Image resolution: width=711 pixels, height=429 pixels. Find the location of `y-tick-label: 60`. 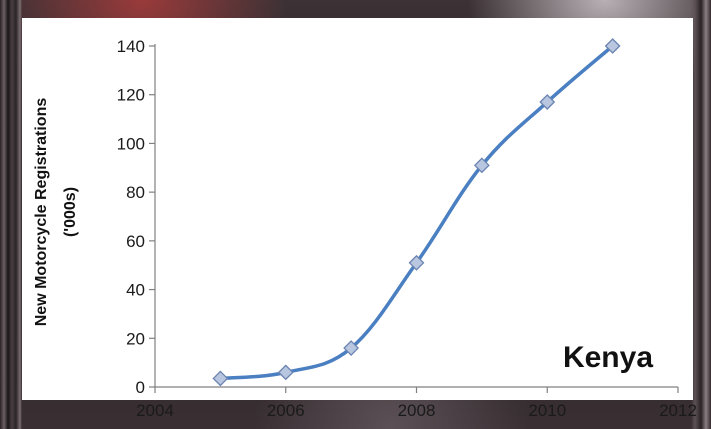

y-tick-label: 60 is located at coordinates (135, 241).